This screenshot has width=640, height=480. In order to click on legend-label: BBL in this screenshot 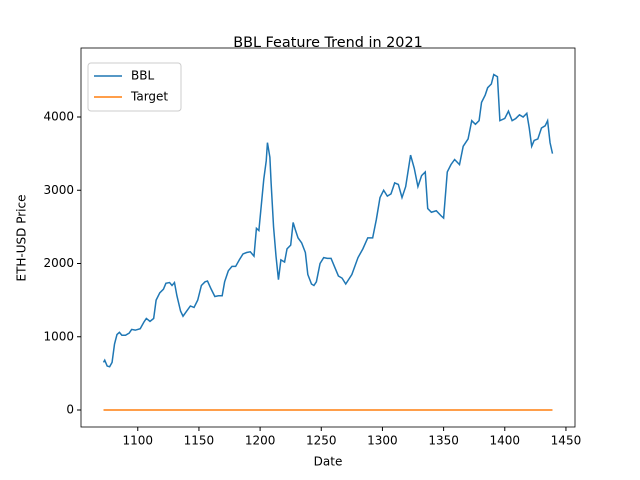, I will do `click(142, 76)`.